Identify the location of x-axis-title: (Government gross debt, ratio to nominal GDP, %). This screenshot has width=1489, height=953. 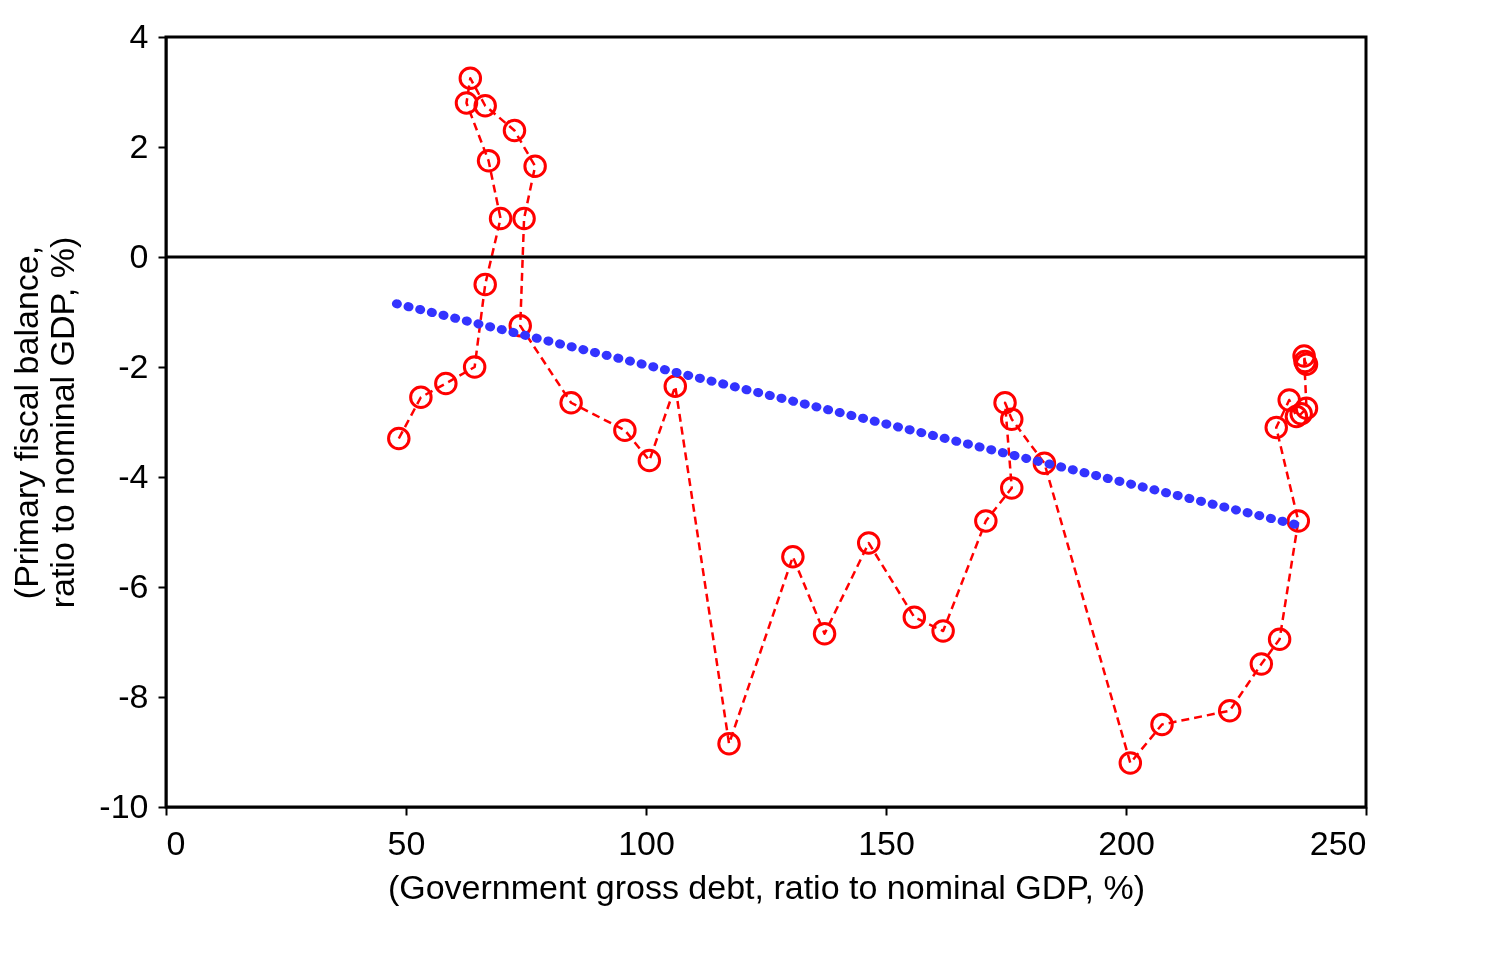
(766, 886).